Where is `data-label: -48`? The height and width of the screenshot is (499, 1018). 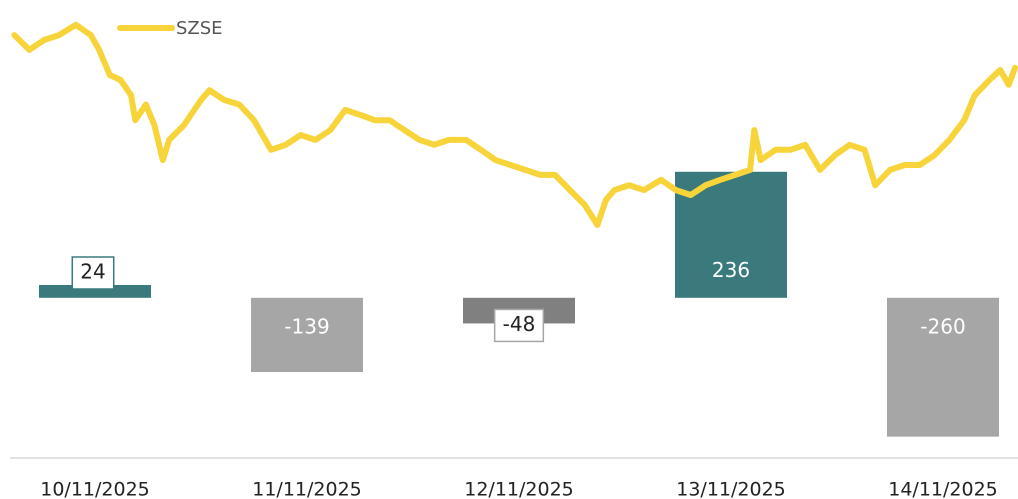
data-label: -48 is located at coordinates (519, 324).